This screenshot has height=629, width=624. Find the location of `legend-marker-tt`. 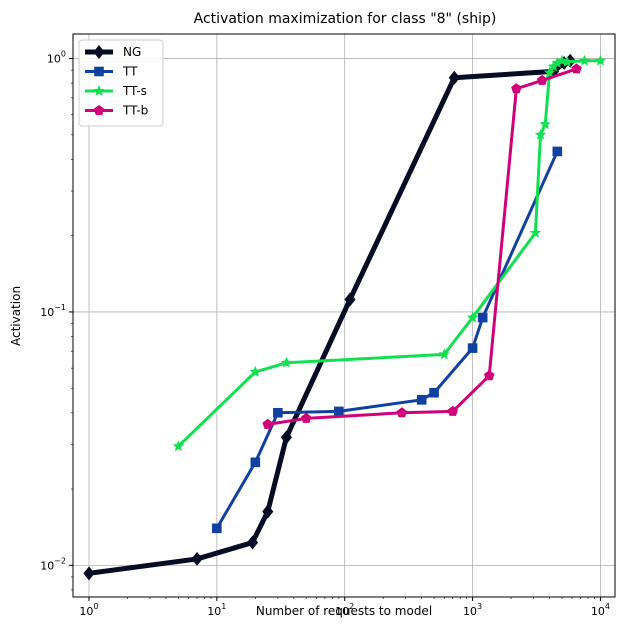

legend-marker-tt is located at coordinates (99, 71).